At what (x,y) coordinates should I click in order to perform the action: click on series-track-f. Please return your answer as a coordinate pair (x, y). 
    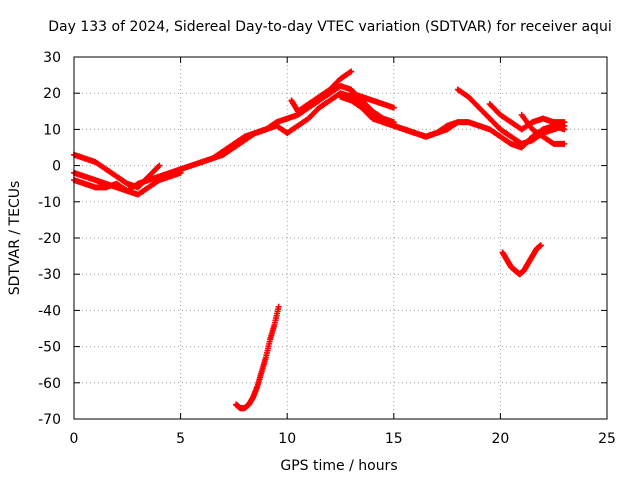
    Looking at the image, I should click on (321, 91).